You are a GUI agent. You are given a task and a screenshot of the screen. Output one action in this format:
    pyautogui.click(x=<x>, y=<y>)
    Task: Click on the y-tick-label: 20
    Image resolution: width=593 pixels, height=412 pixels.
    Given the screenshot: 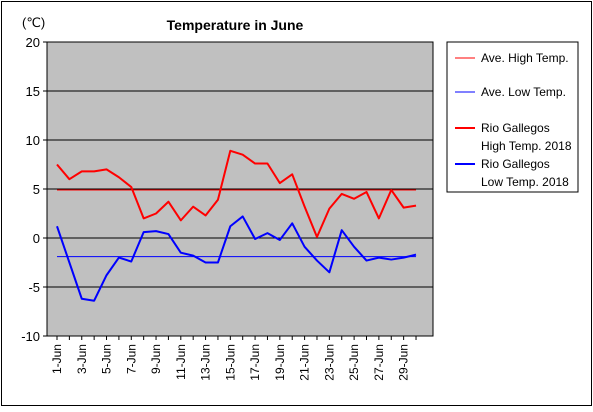 What is the action you would take?
    pyautogui.click(x=33, y=42)
    